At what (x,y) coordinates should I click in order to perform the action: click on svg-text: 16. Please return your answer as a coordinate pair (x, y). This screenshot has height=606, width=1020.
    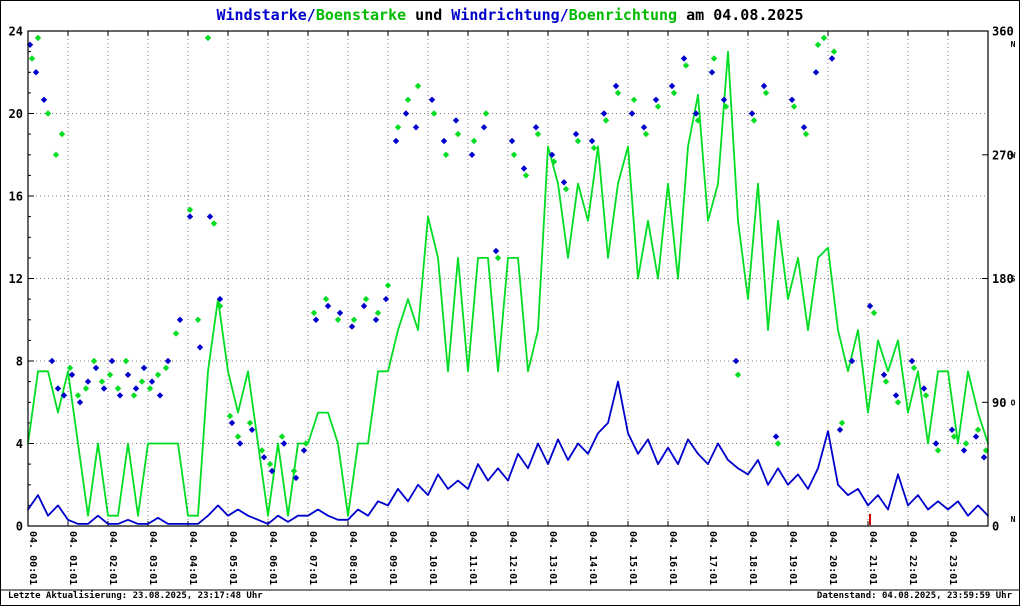
    Looking at the image, I should click on (16, 197).